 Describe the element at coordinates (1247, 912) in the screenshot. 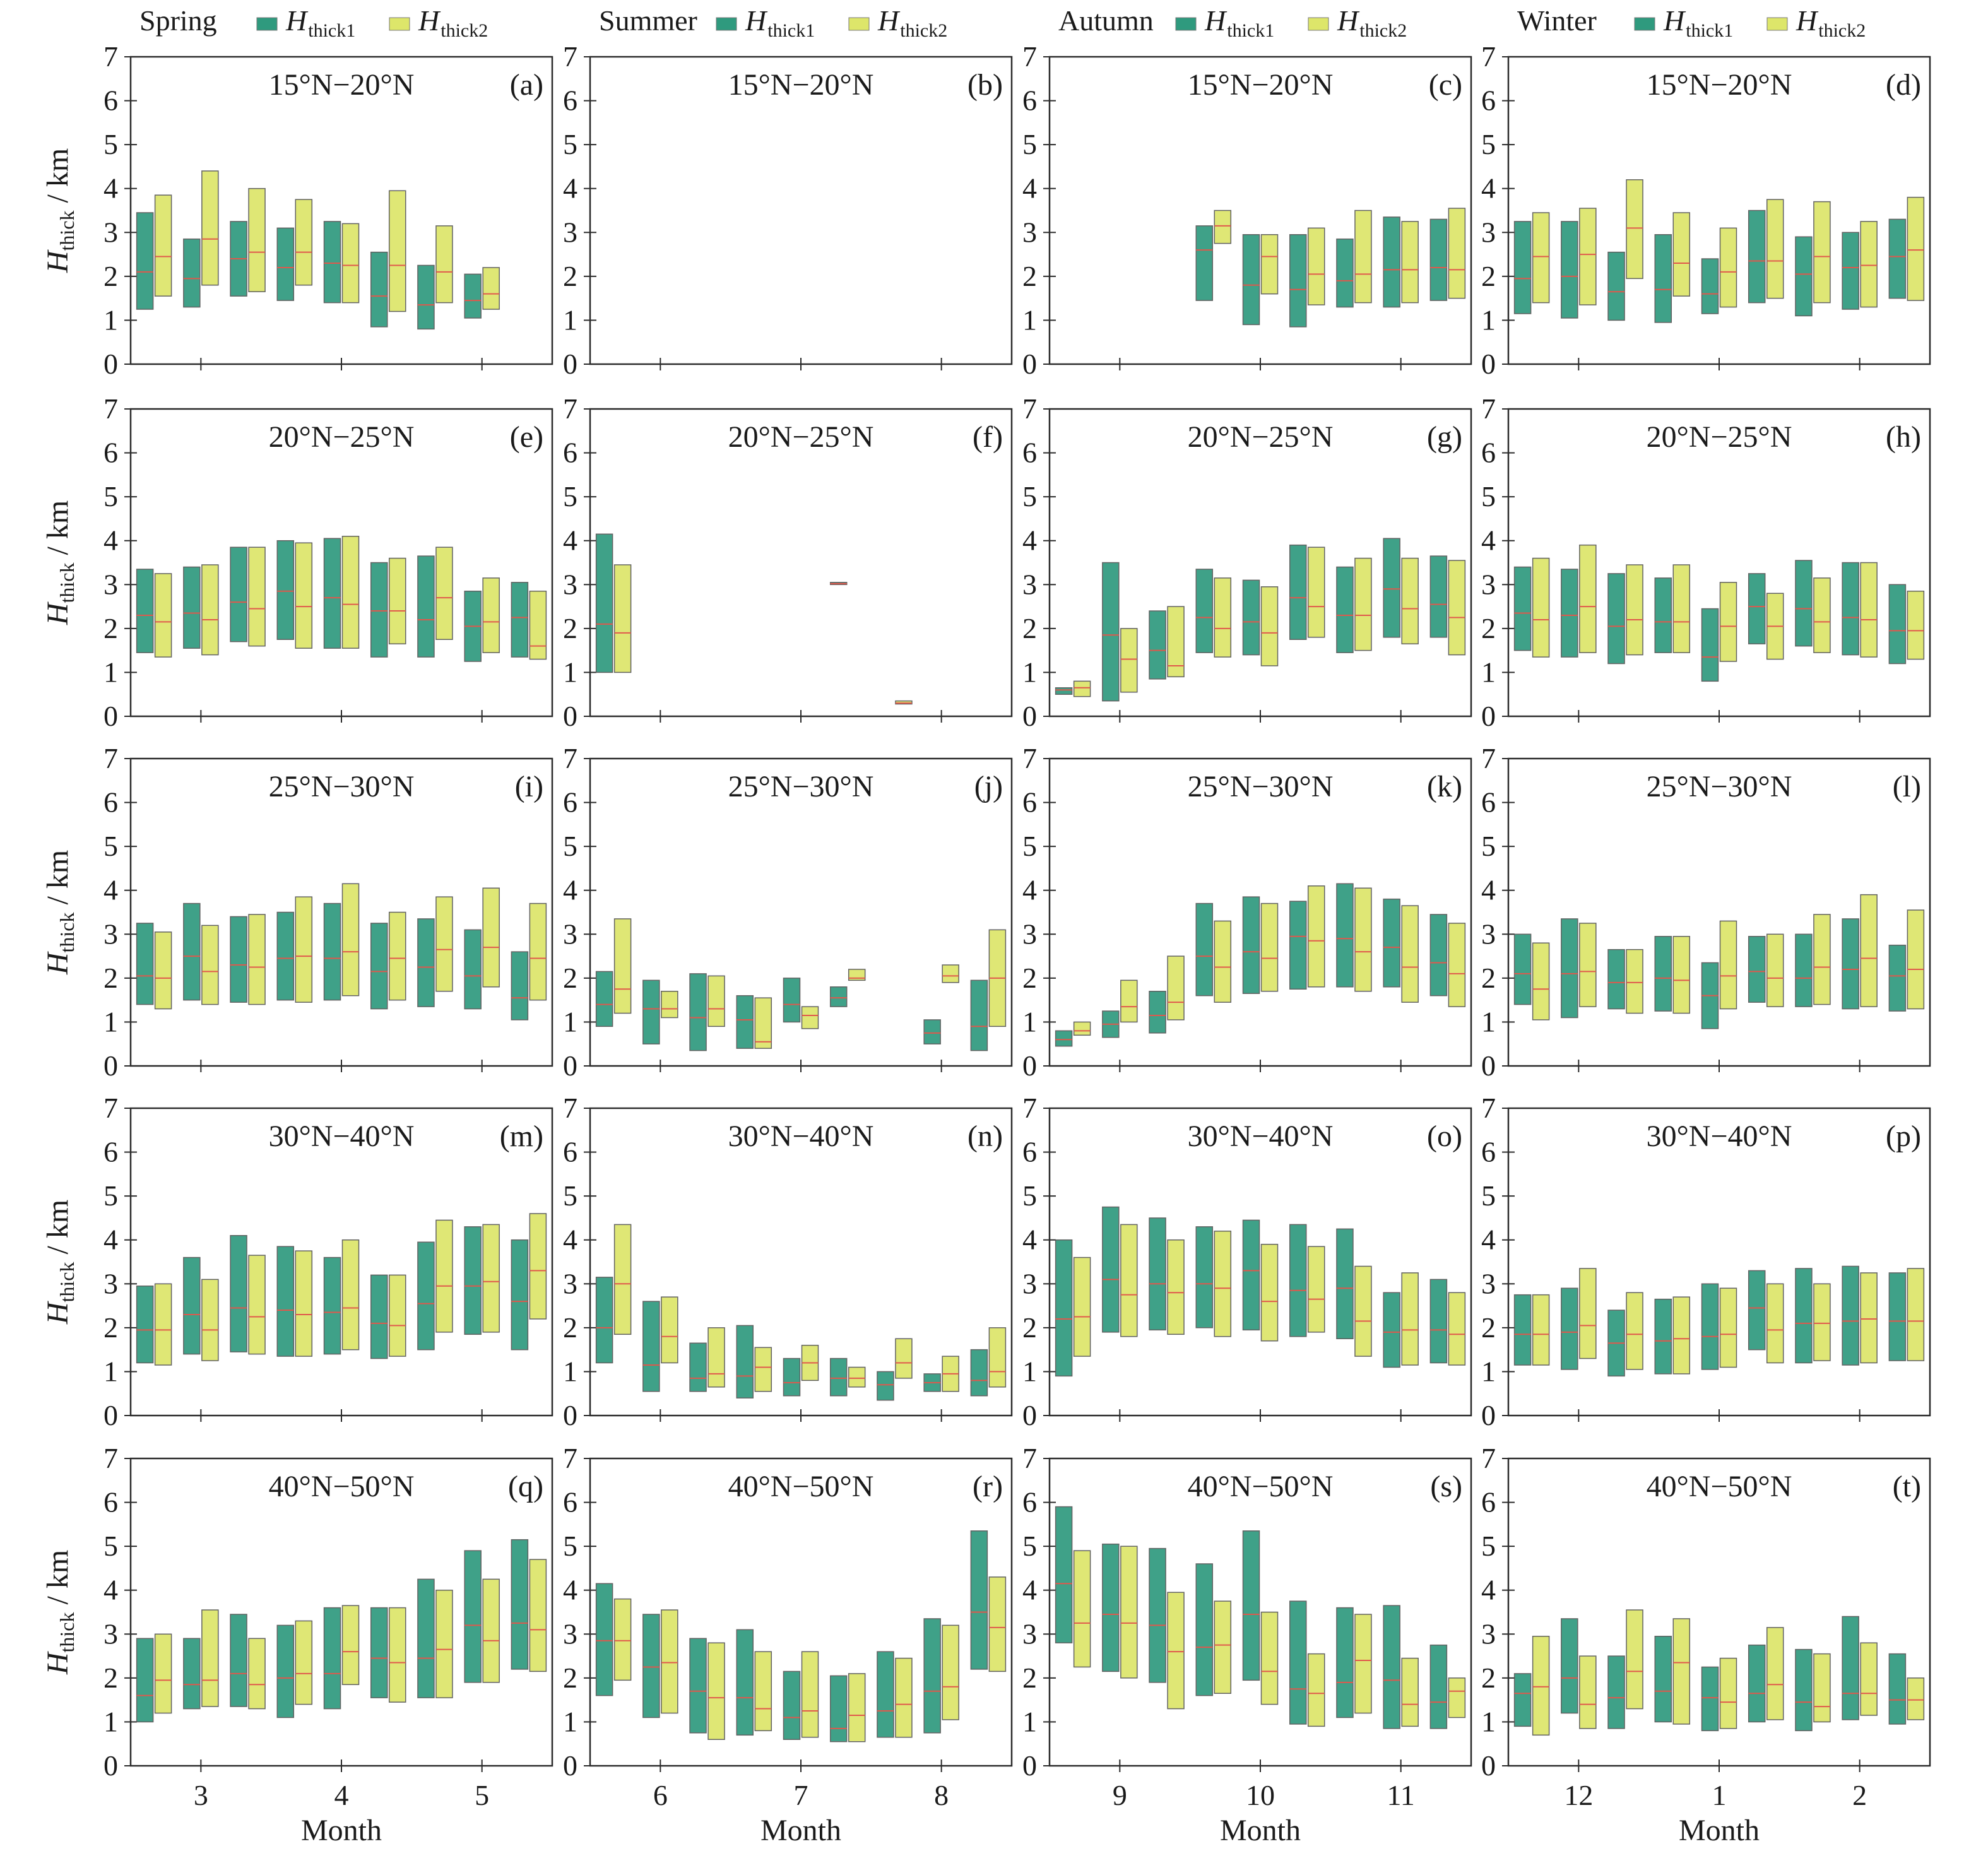

I see `panel-k: 0 1 2 3 4 5 6 7 25°N−30°N (k)` at that location.